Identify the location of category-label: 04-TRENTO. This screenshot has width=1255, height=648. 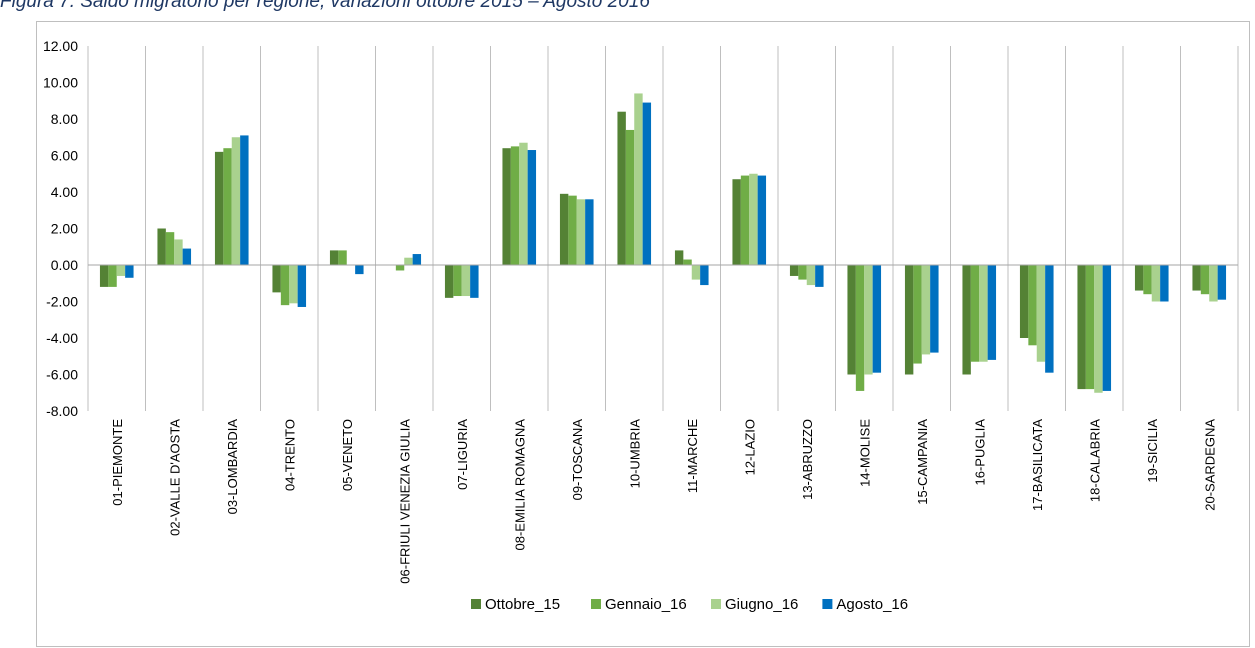
(289, 455).